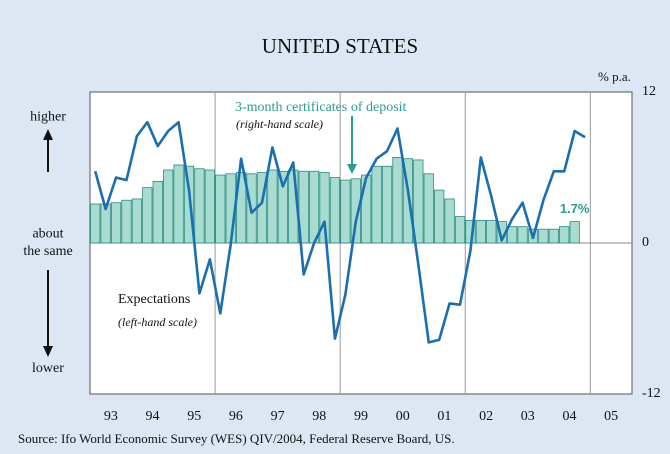  Describe the element at coordinates (575, 208) in the screenshot. I see `value-label: 1.7%` at that location.